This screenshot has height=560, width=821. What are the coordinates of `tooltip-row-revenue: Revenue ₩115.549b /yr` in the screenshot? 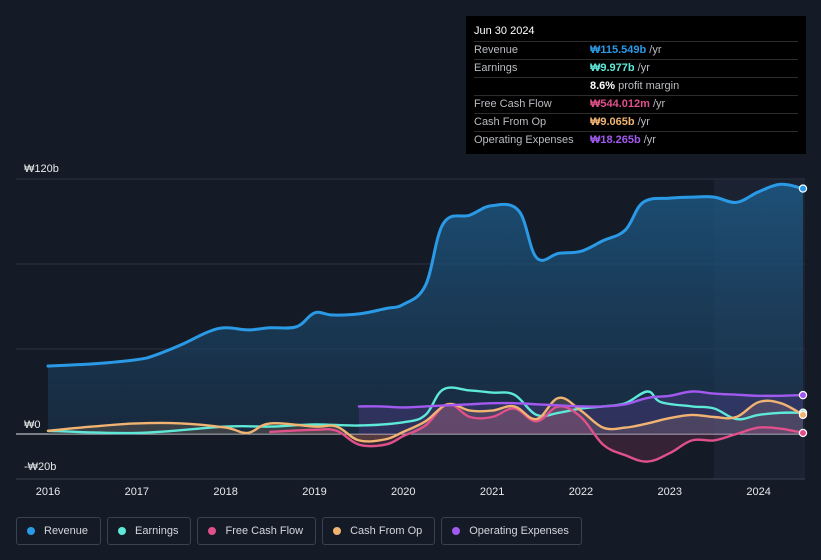 It's located at (636, 50).